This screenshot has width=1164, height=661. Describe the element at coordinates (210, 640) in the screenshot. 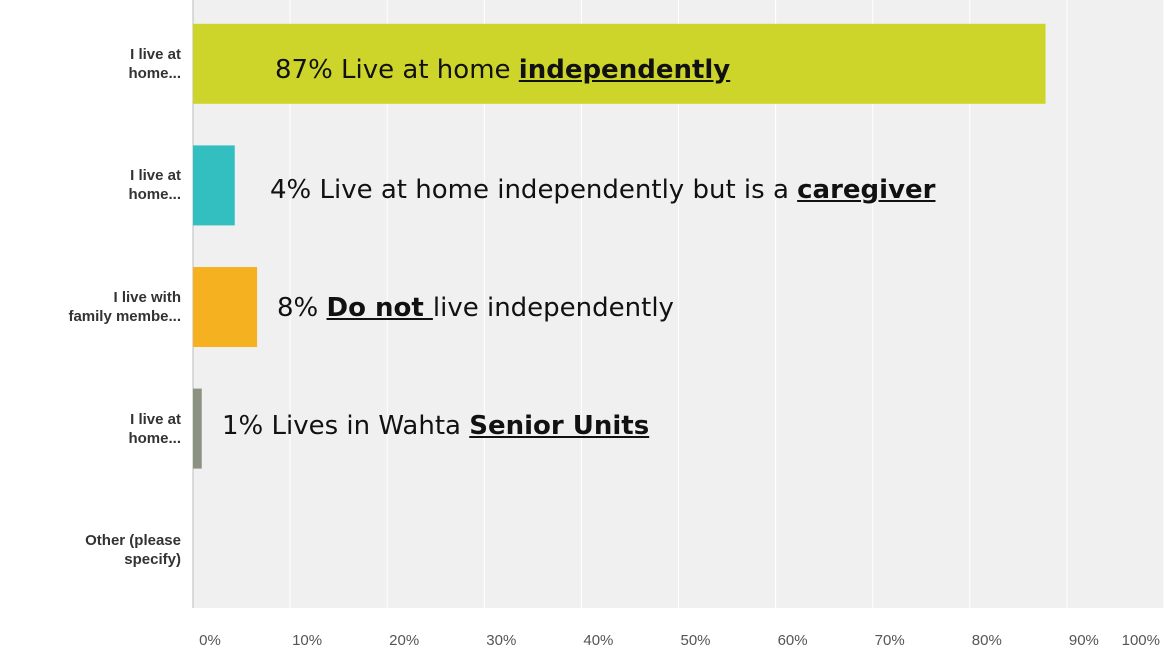

I see `x-tick-label: 0%` at that location.